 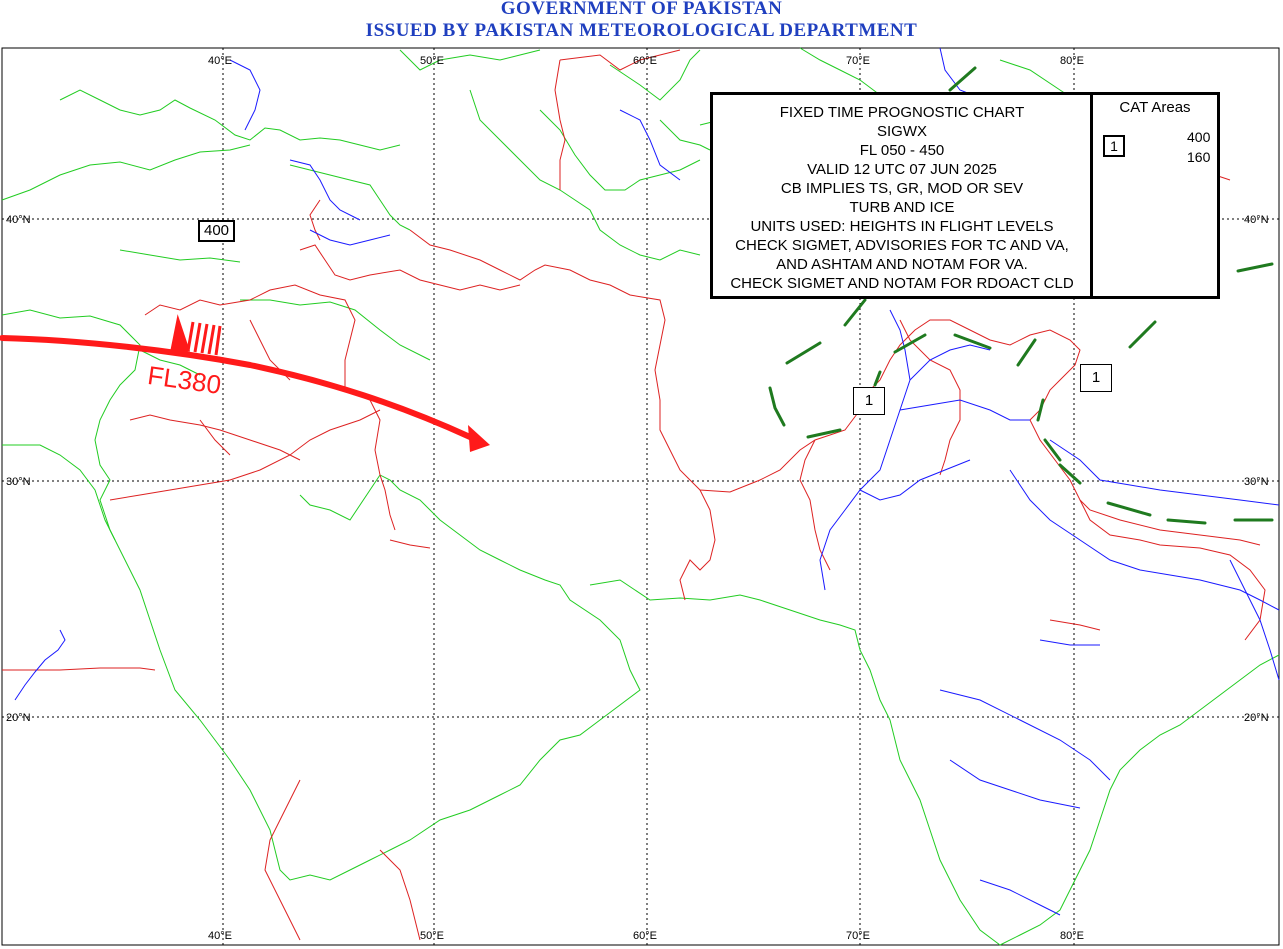 I want to click on header-government: GOVERNMENT OF PAKISTAN, so click(x=641, y=9).